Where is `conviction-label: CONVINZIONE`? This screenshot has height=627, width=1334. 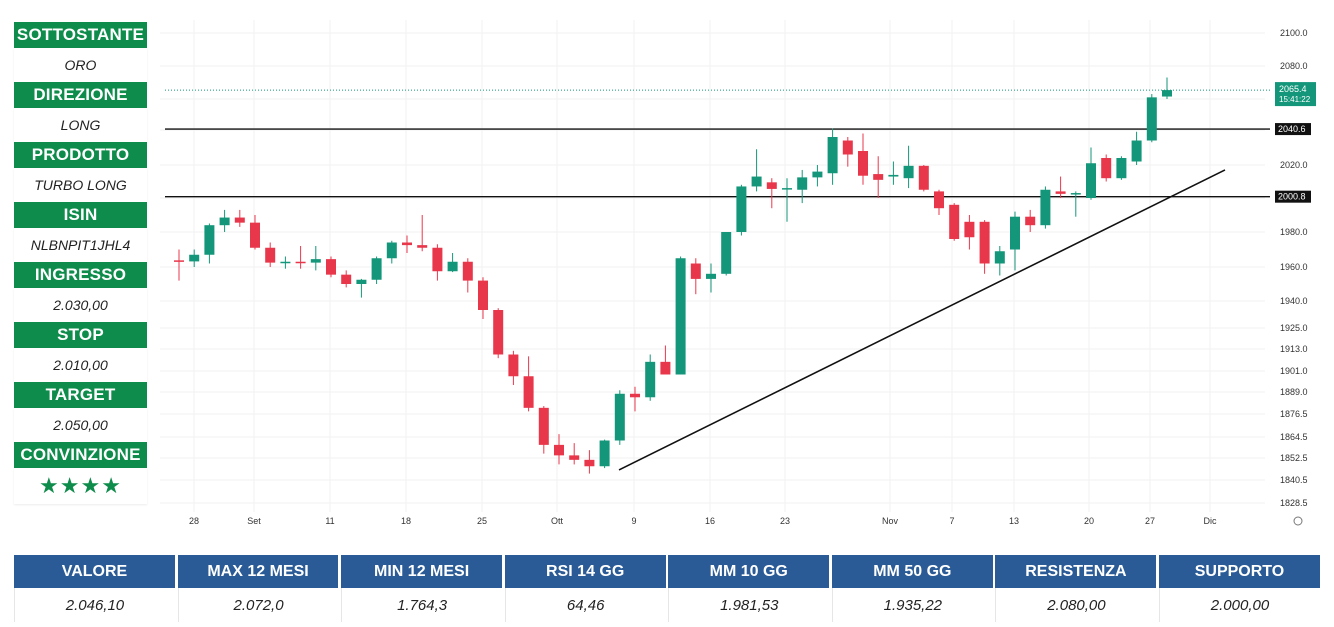
conviction-label: CONVINZIONE is located at coordinates (80, 455).